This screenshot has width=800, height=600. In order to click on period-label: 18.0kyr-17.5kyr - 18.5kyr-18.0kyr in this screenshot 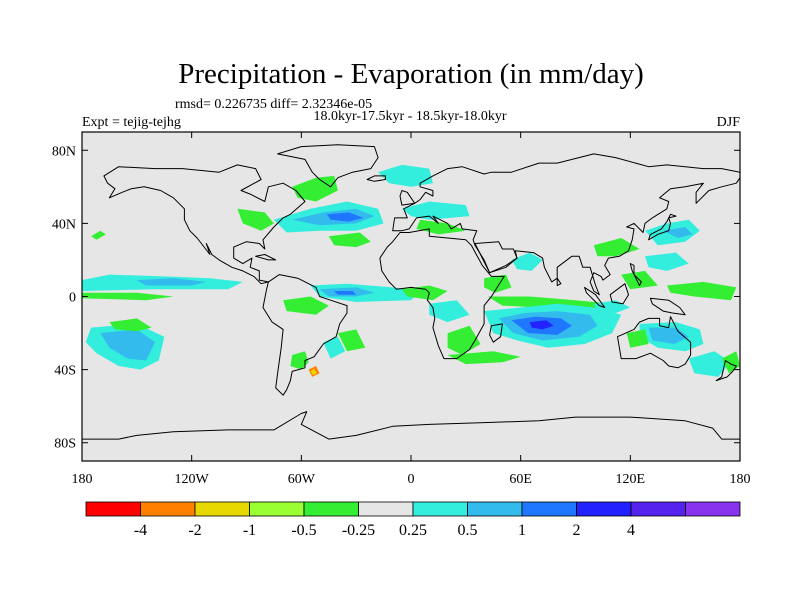, I will do `click(409, 116)`.